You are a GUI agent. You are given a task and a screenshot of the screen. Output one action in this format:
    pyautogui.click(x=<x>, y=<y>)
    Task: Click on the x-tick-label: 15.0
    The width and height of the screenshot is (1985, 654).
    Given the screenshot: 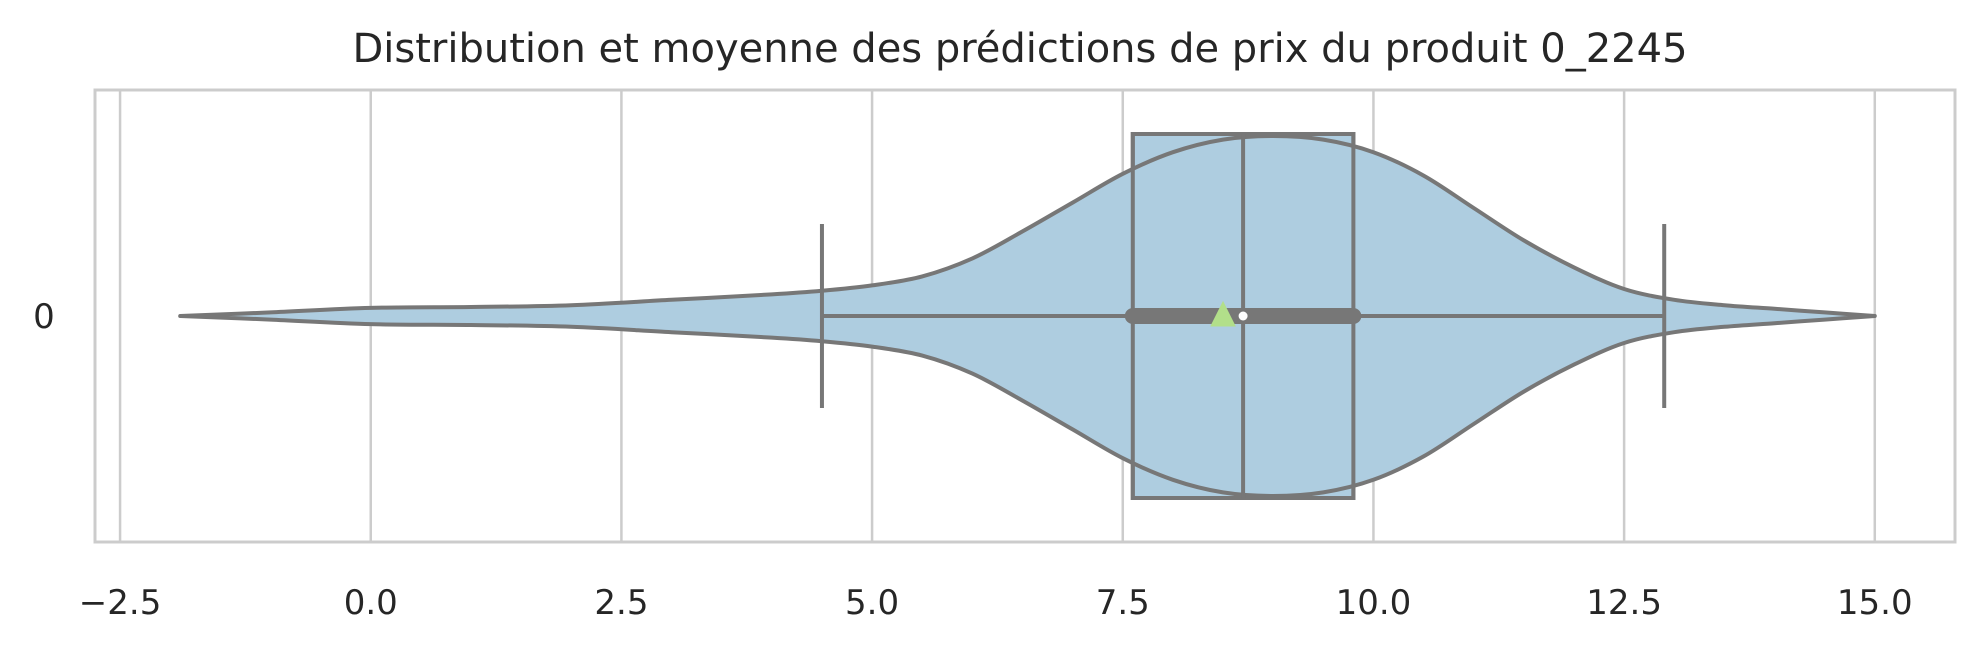 What is the action you would take?
    pyautogui.click(x=1875, y=603)
    